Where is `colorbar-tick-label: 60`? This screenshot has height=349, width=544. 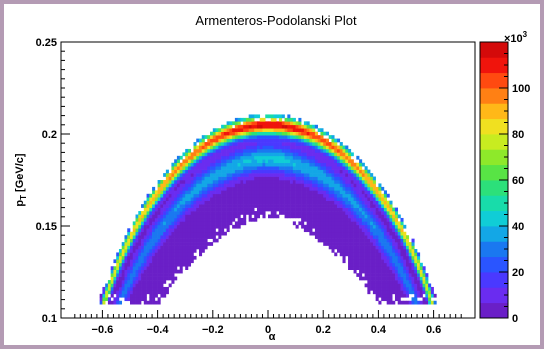 colorbar-tick-label: 60 is located at coordinates (518, 181).